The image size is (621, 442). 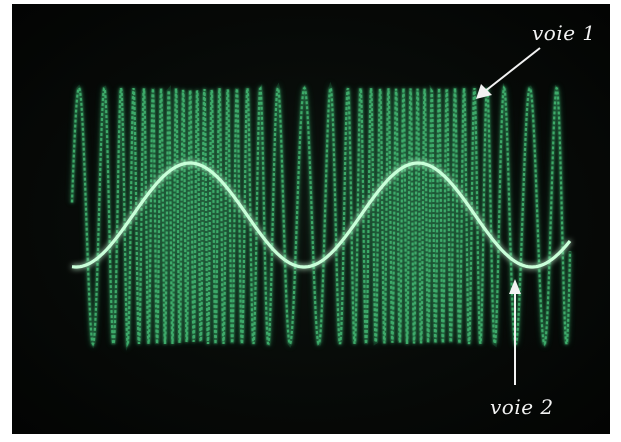 I want to click on voie2-label: voie 2, so click(x=522, y=407).